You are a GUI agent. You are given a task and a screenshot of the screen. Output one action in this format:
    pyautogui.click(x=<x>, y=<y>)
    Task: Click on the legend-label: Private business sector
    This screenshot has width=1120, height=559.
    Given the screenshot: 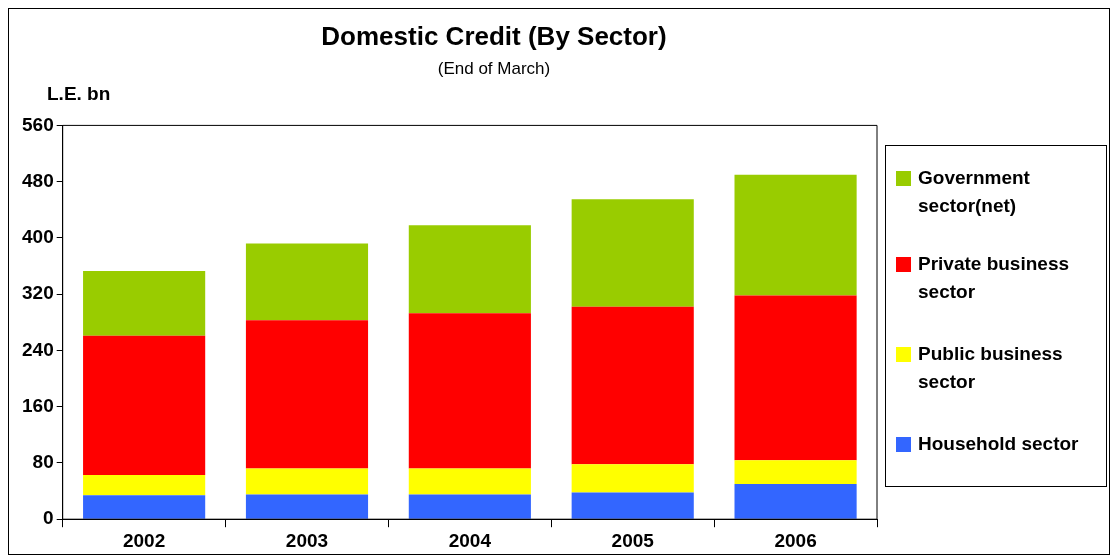 What is the action you would take?
    pyautogui.click(x=994, y=278)
    